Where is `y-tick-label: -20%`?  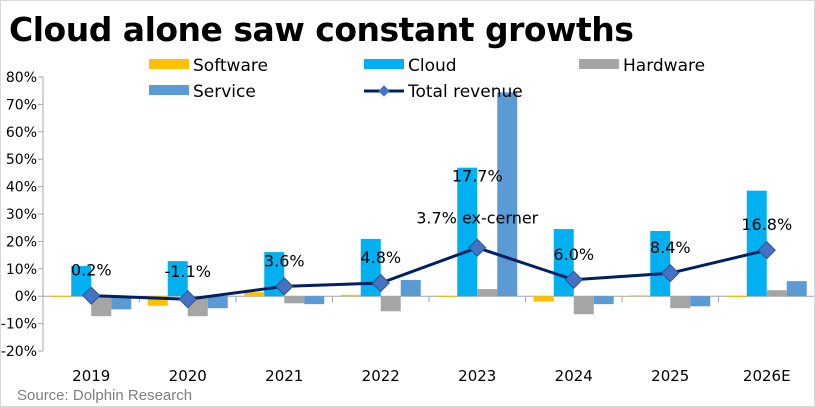 y-tick-label: -20% is located at coordinates (19, 352).